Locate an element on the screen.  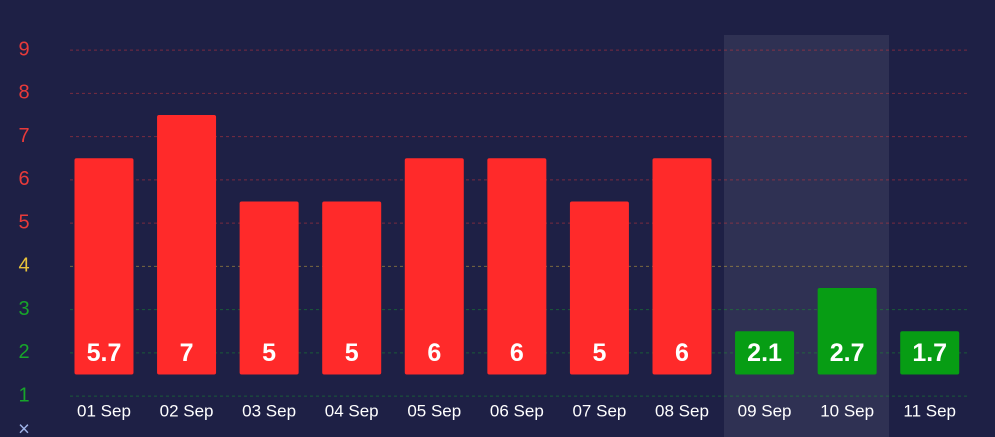
y-tick-label: 8 is located at coordinates (23, 93).